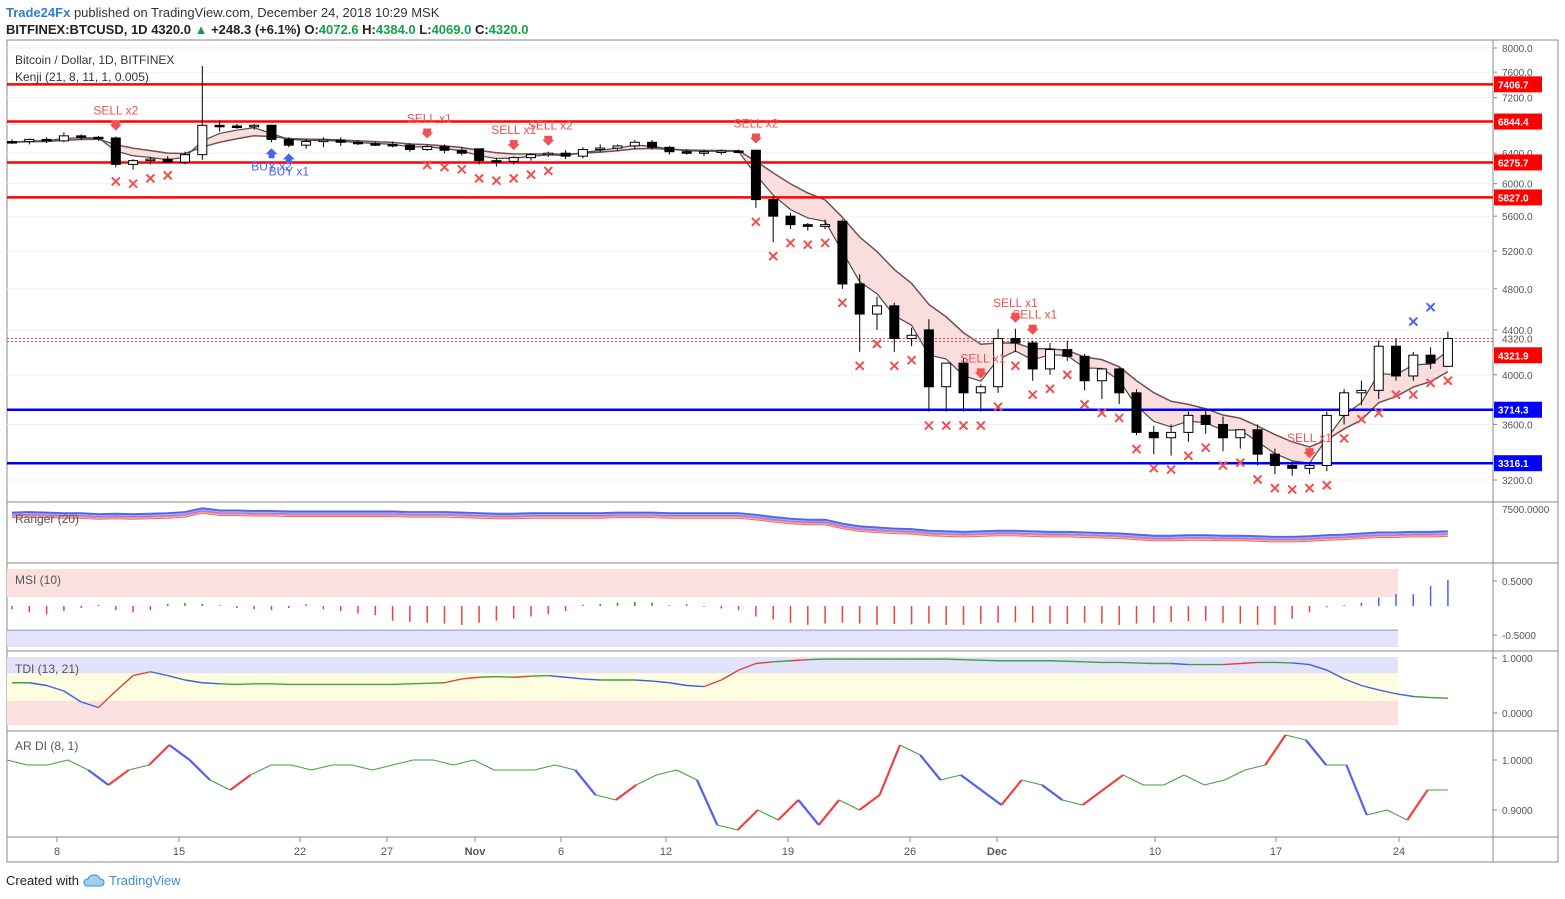 This screenshot has width=1565, height=899. I want to click on created-with-text: Created with, so click(42, 880).